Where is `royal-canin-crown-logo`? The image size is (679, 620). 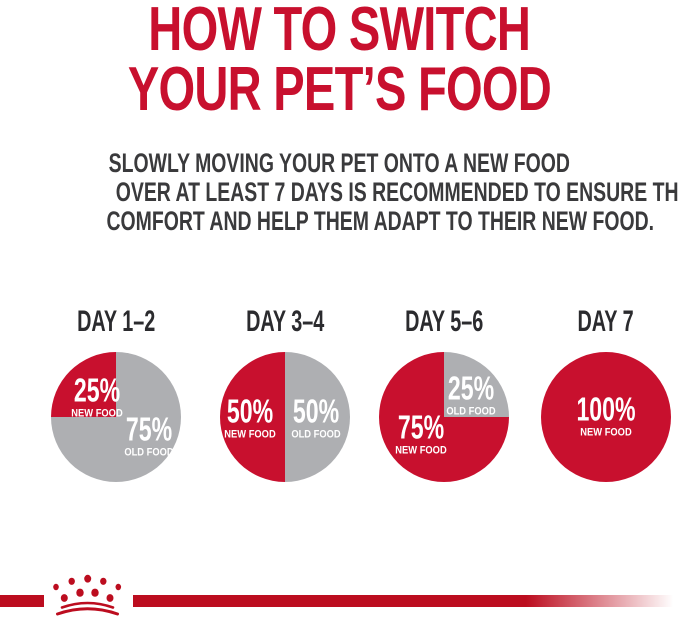
royal-canin-crown-logo is located at coordinates (87, 595).